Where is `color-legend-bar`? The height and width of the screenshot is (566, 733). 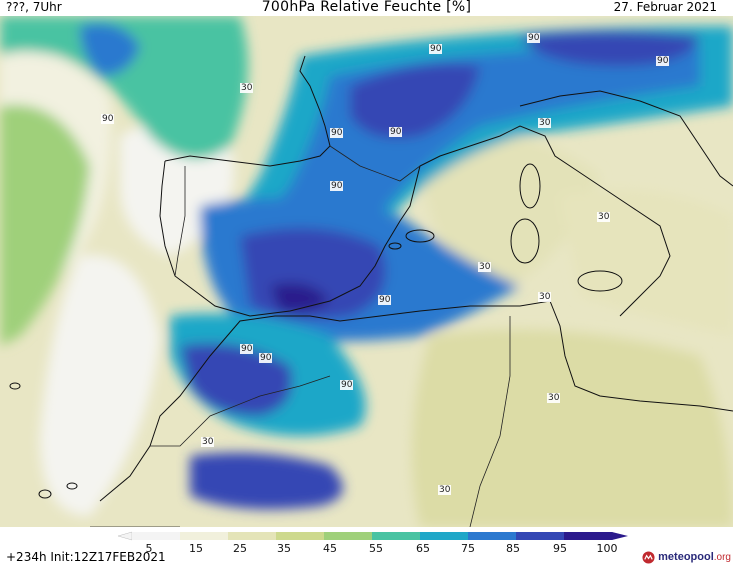 color-legend-bar is located at coordinates (372, 536).